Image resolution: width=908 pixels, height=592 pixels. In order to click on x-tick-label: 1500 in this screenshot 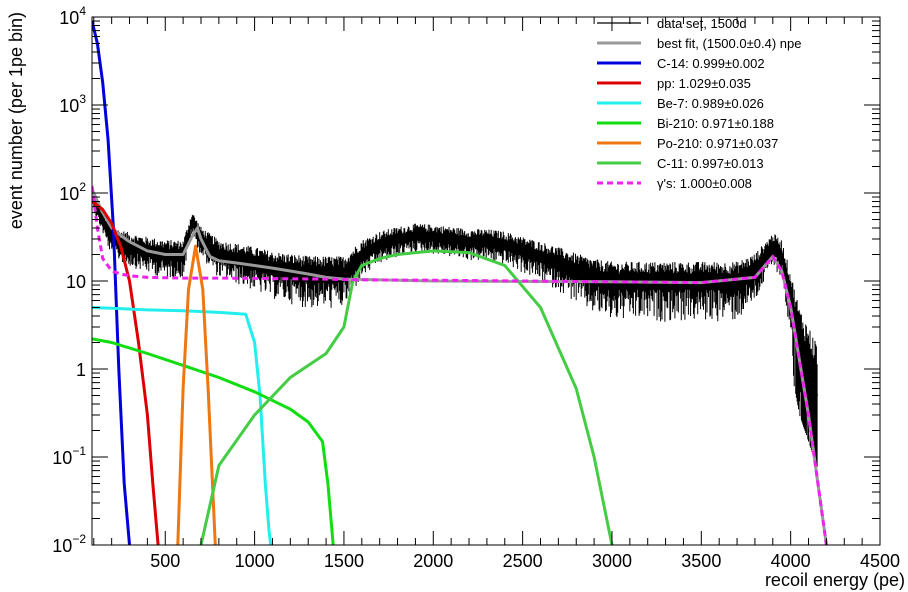, I will do `click(344, 561)`.